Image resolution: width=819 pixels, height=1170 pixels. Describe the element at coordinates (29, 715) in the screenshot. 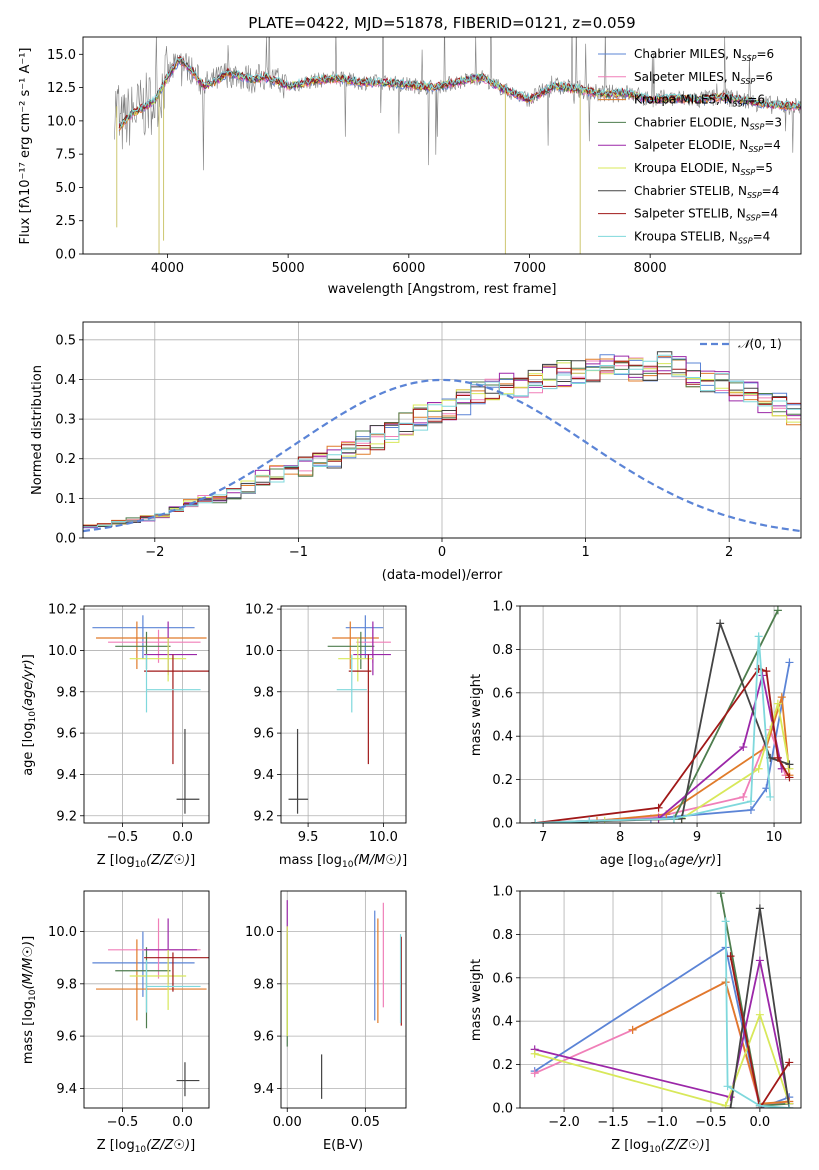

I see `y-axis-label: age [log10(age/yr)]` at that location.